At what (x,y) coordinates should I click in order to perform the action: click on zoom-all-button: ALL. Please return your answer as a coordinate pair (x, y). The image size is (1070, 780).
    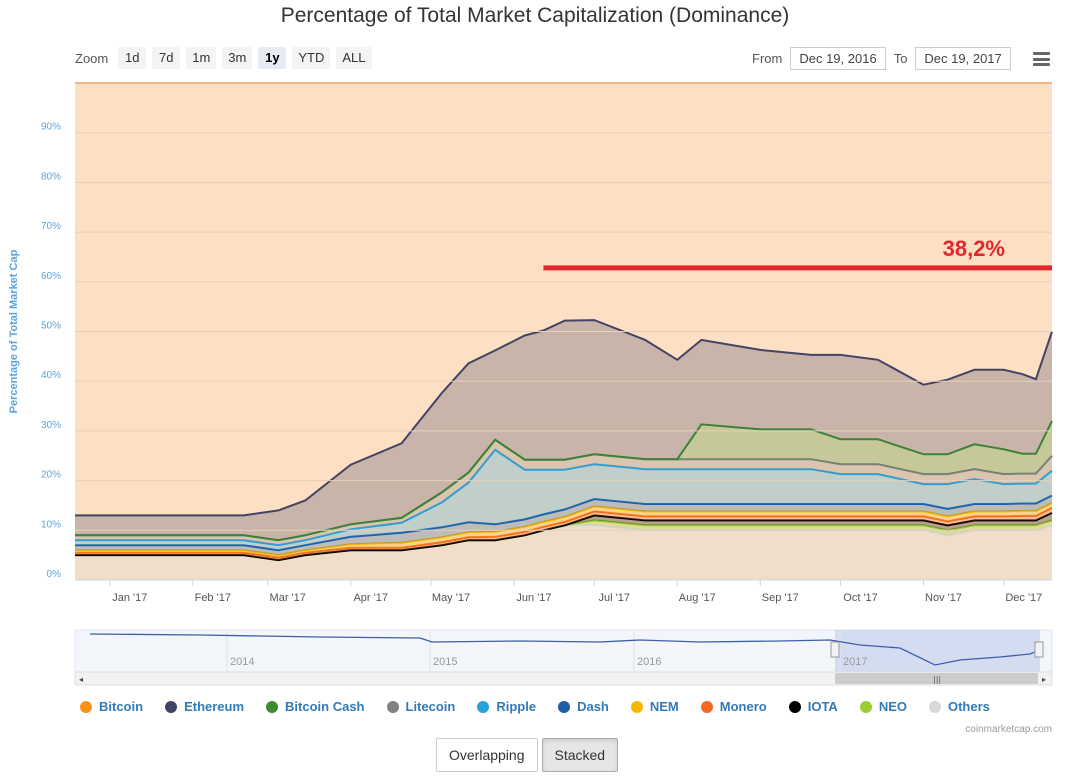
    Looking at the image, I should click on (354, 58).